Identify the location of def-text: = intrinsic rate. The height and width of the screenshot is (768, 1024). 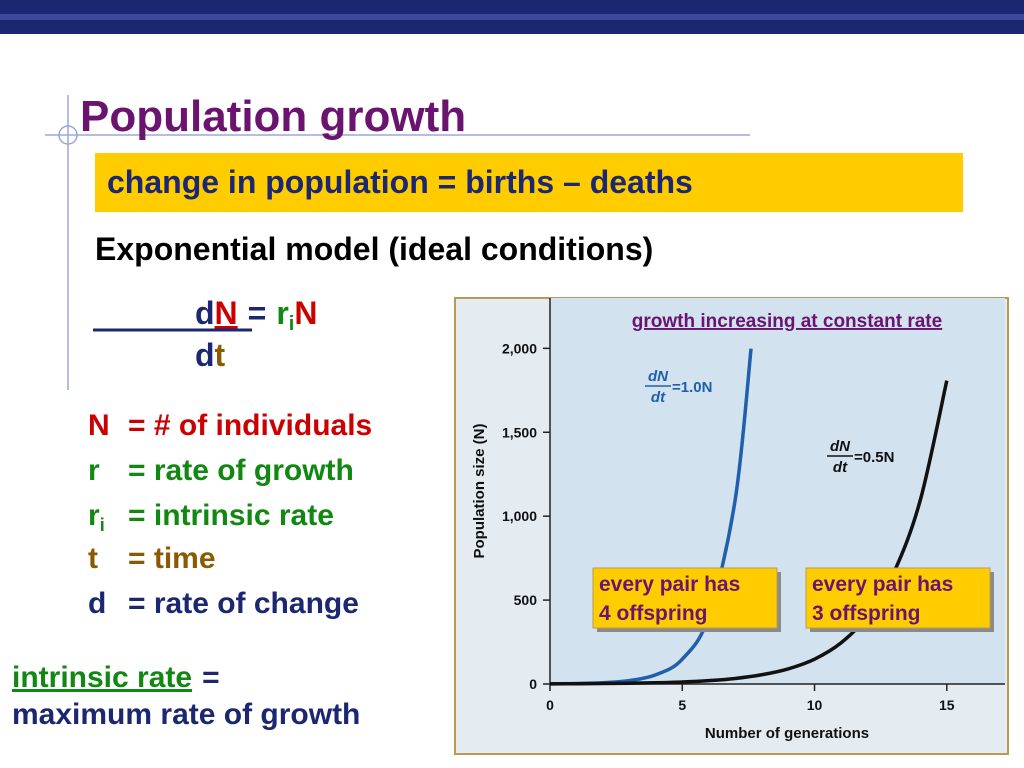
(231, 515).